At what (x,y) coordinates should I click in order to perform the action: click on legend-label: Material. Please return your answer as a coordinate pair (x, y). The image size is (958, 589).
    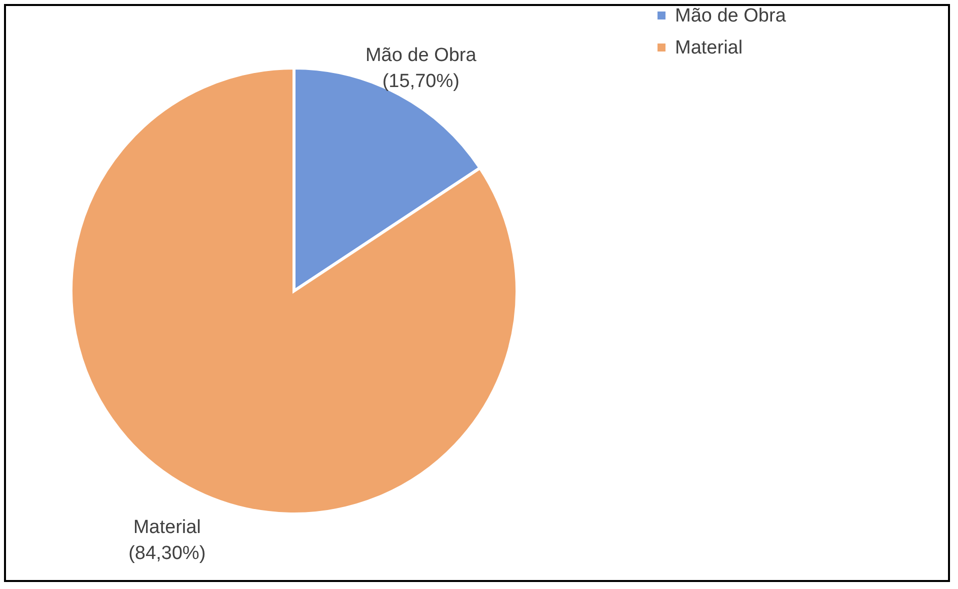
    Looking at the image, I should click on (709, 48).